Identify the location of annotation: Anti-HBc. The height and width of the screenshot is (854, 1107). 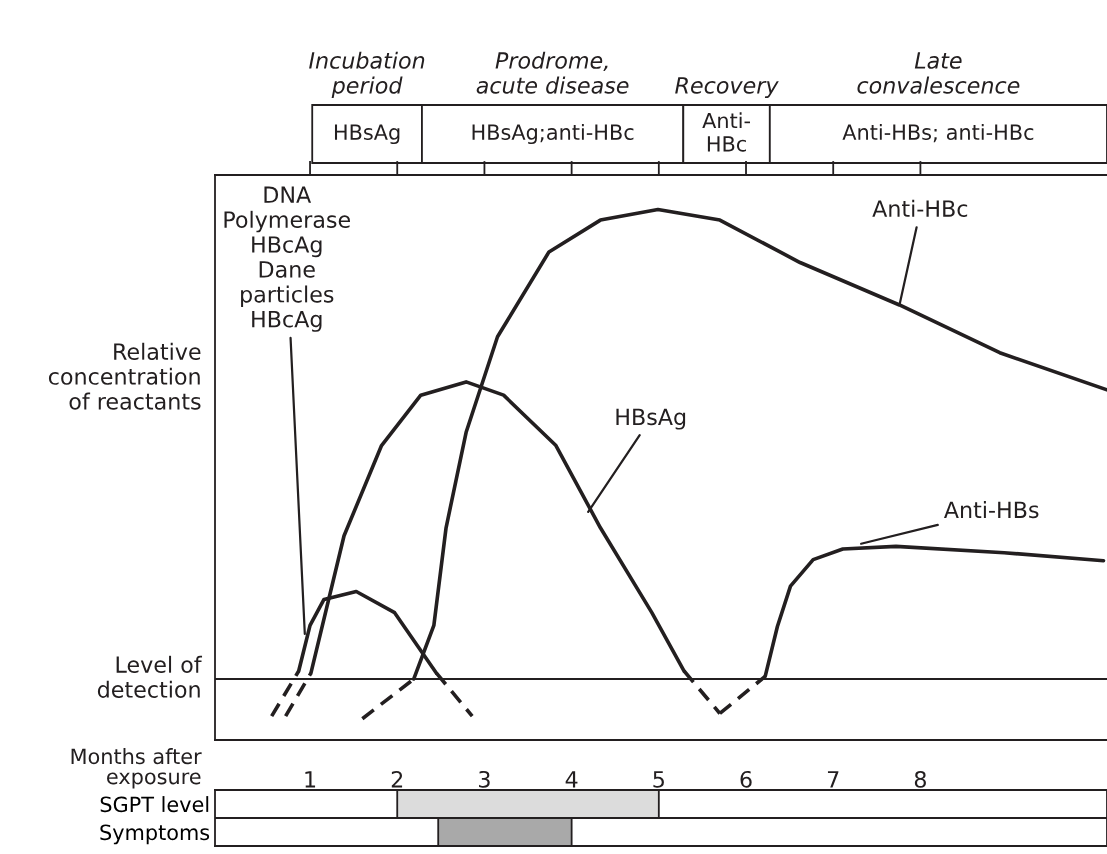
(920, 208).